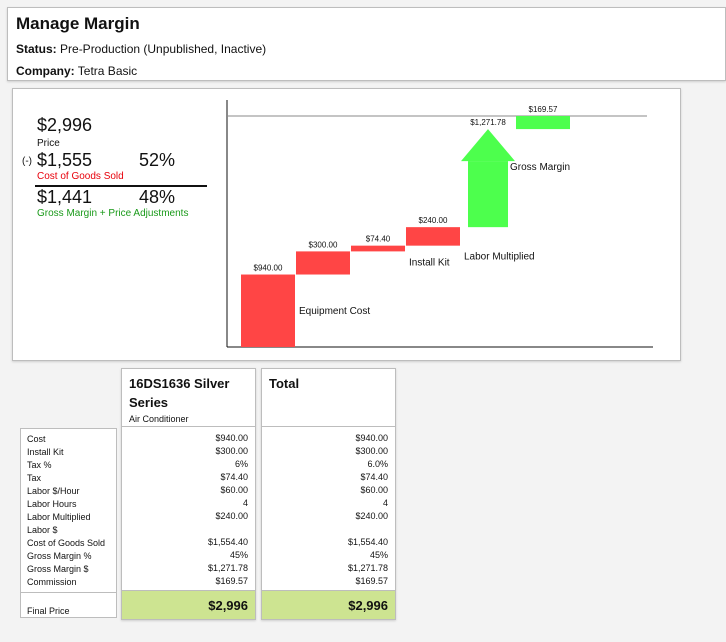  What do you see at coordinates (42, 530) in the screenshot?
I see `row-label: Labor $` at bounding box center [42, 530].